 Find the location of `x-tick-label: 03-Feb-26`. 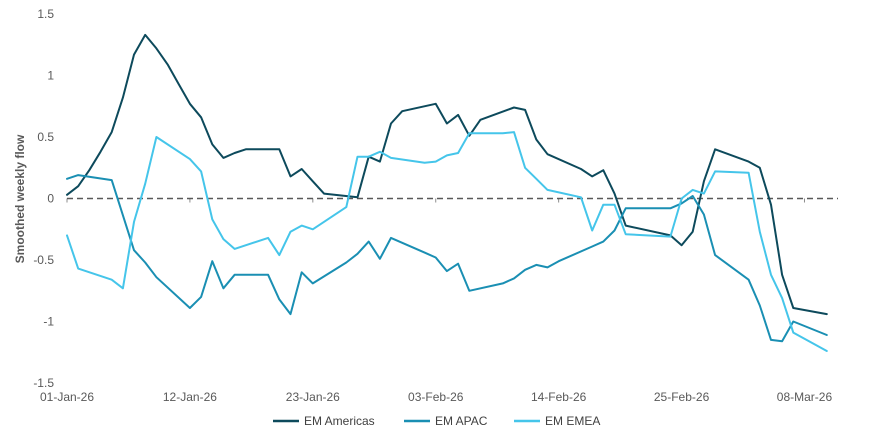

x-tick-label: 03-Feb-26 is located at coordinates (436, 397).